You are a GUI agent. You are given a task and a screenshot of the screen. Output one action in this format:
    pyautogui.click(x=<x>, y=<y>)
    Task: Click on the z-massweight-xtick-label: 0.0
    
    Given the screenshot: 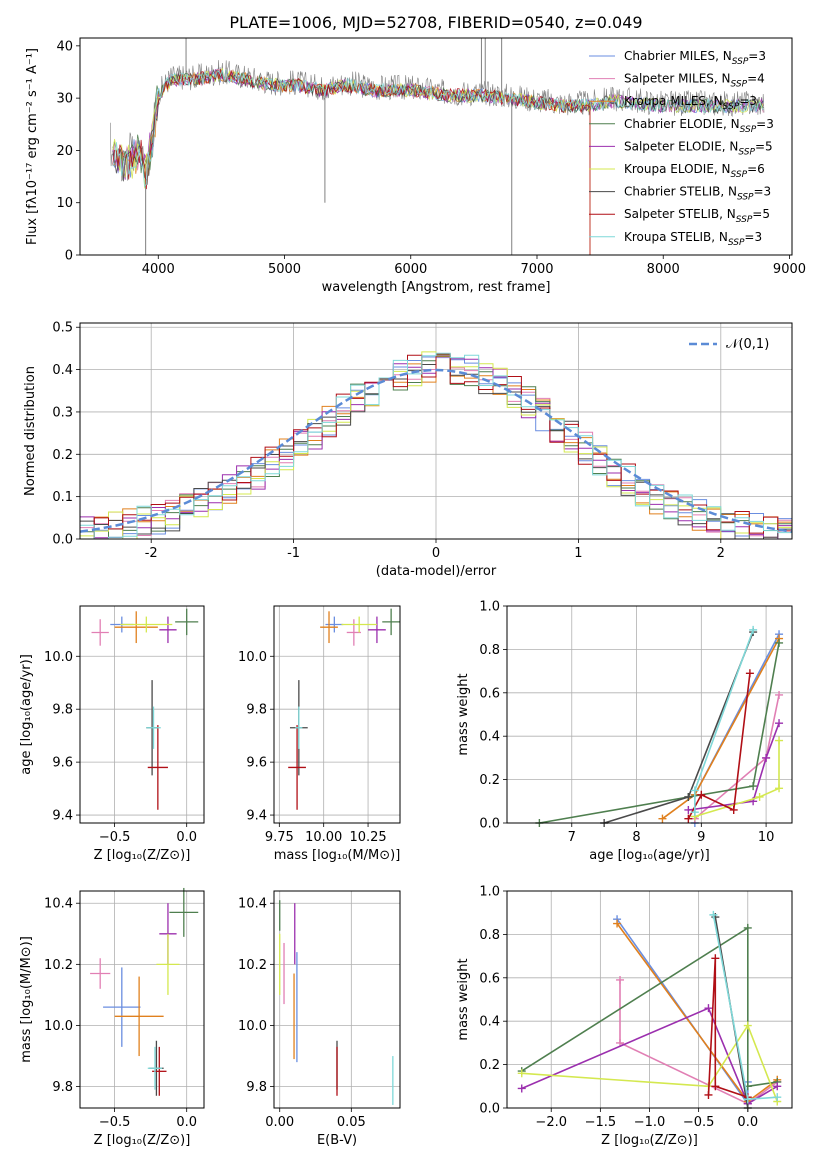 What is the action you would take?
    pyautogui.click(x=747, y=1122)
    